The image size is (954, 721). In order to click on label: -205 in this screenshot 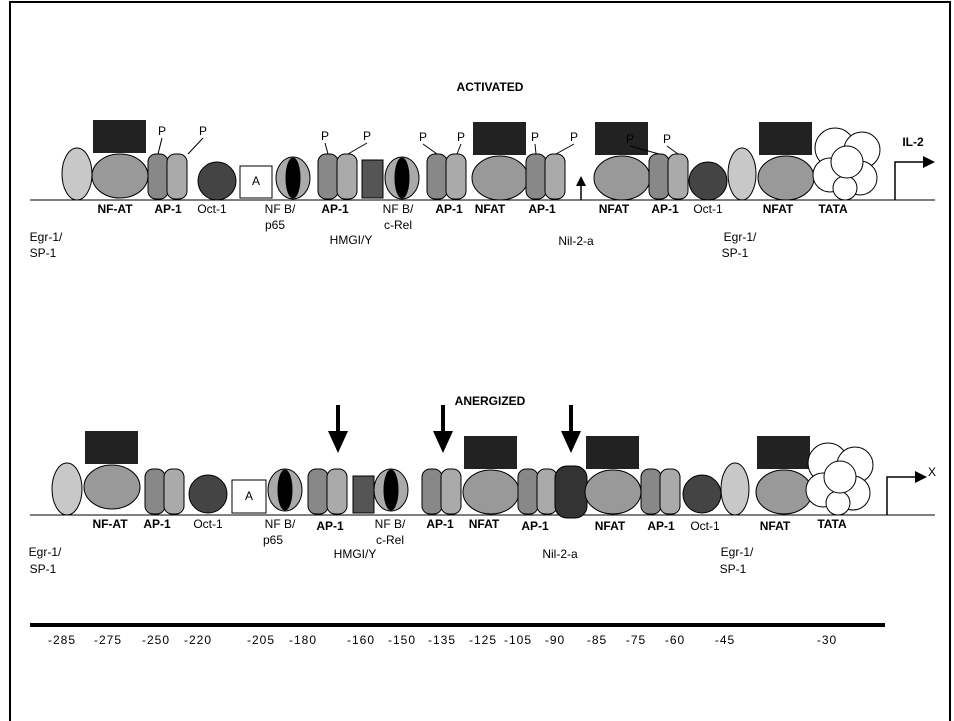, I will do `click(261, 640)`.